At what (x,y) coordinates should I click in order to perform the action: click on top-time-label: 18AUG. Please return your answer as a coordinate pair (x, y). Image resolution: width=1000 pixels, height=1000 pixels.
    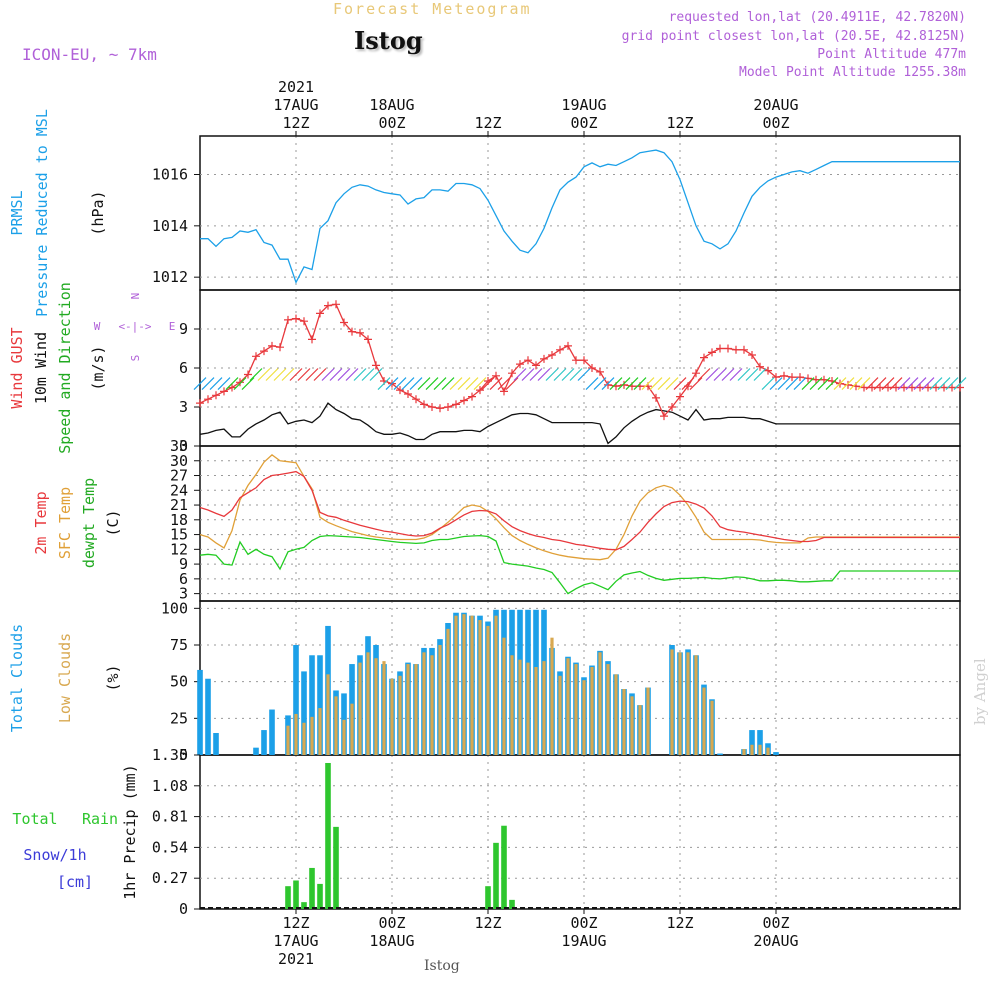
    Looking at the image, I should click on (391, 105).